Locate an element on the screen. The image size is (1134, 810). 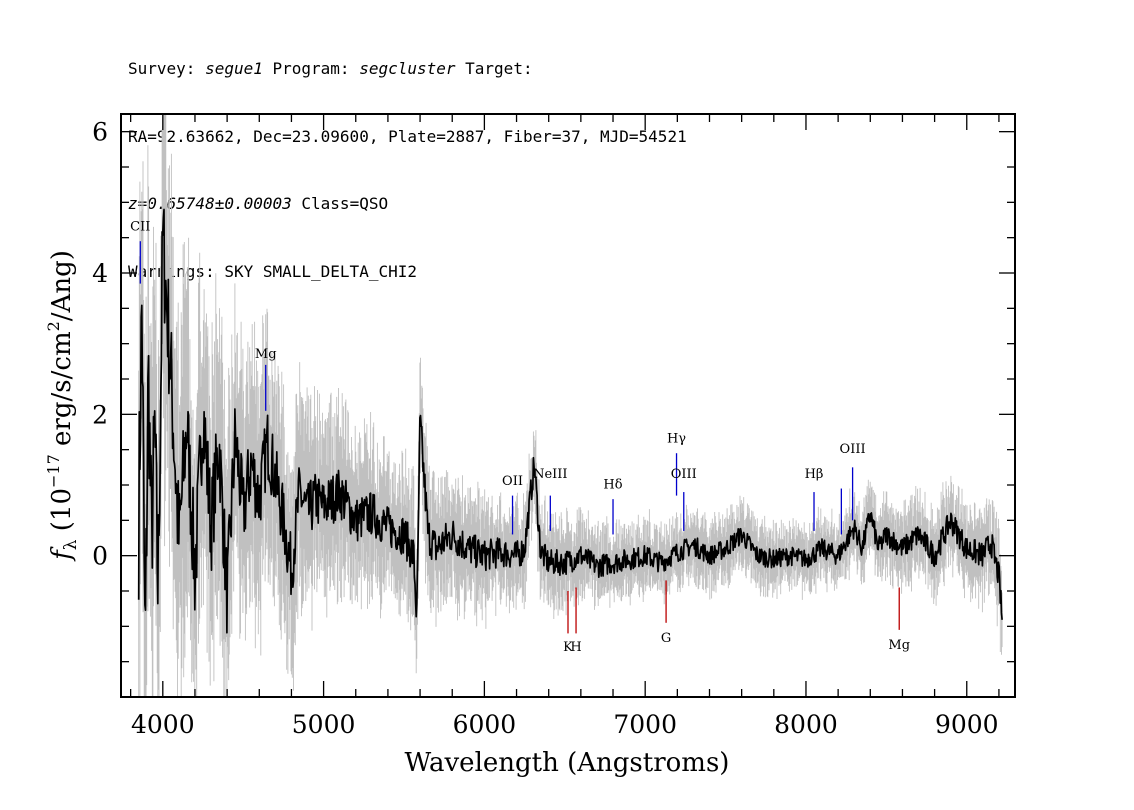
y-title-sub: λ is located at coordinates (71, 544).